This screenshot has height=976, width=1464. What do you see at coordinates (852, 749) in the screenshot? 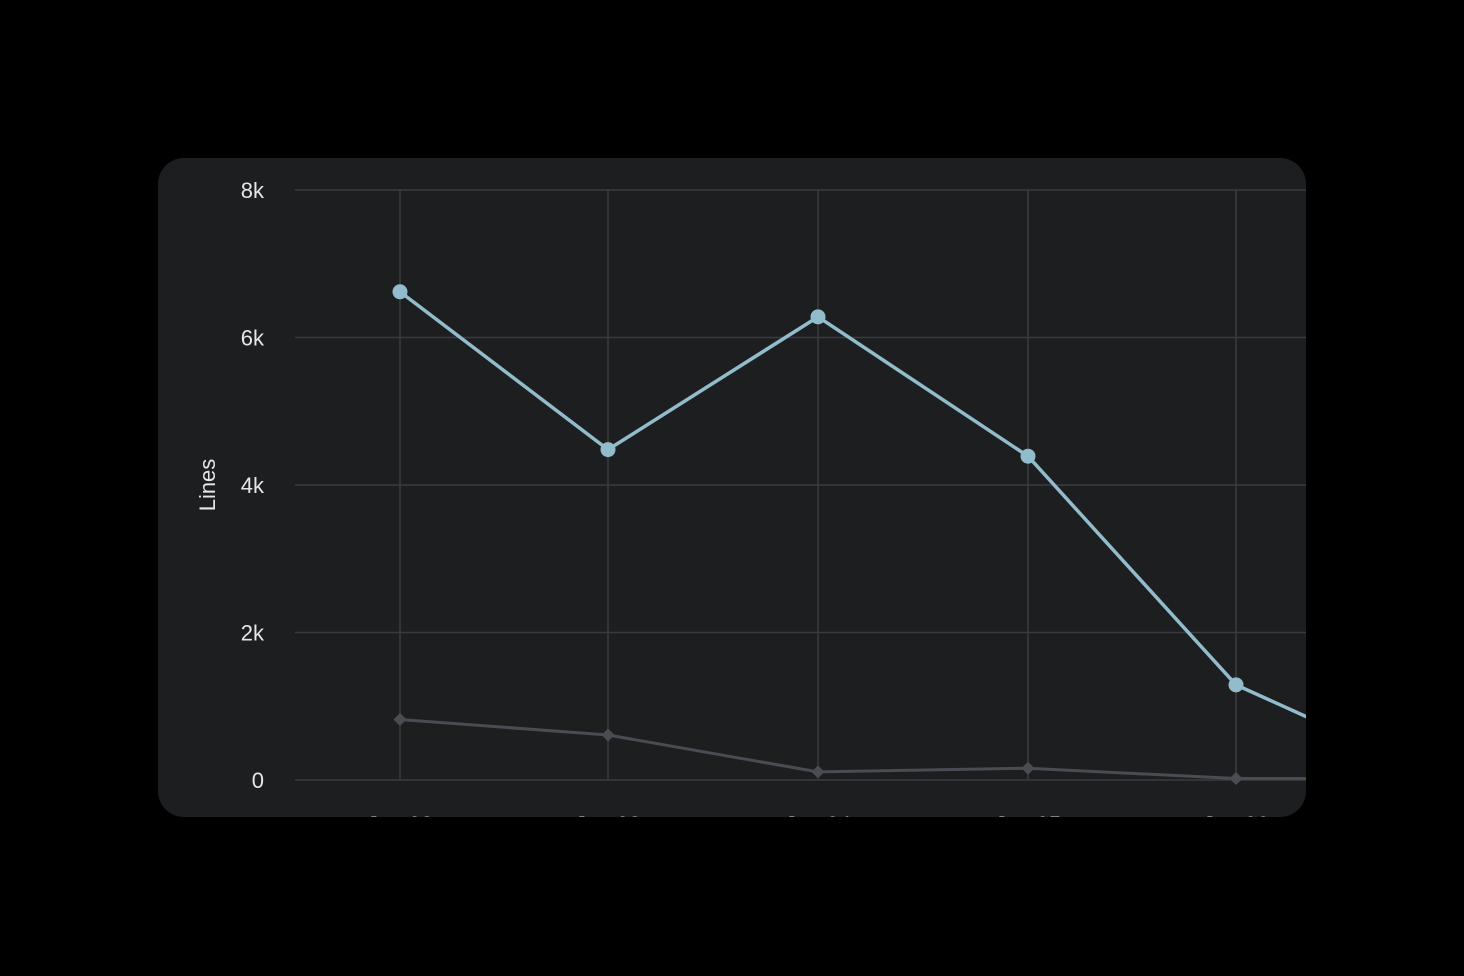
I see `series-line` at bounding box center [852, 749].